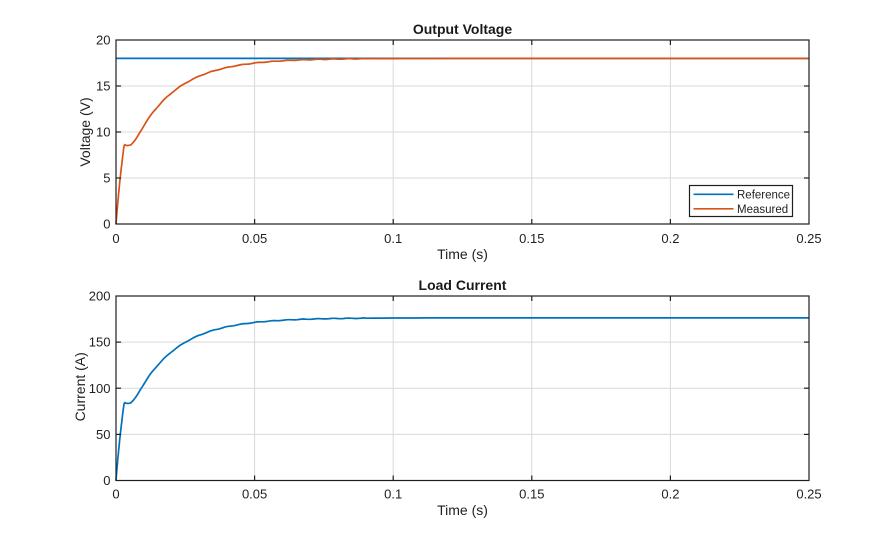 The width and height of the screenshot is (895, 540). What do you see at coordinates (103, 40) in the screenshot?
I see `svg-text: 20` at bounding box center [103, 40].